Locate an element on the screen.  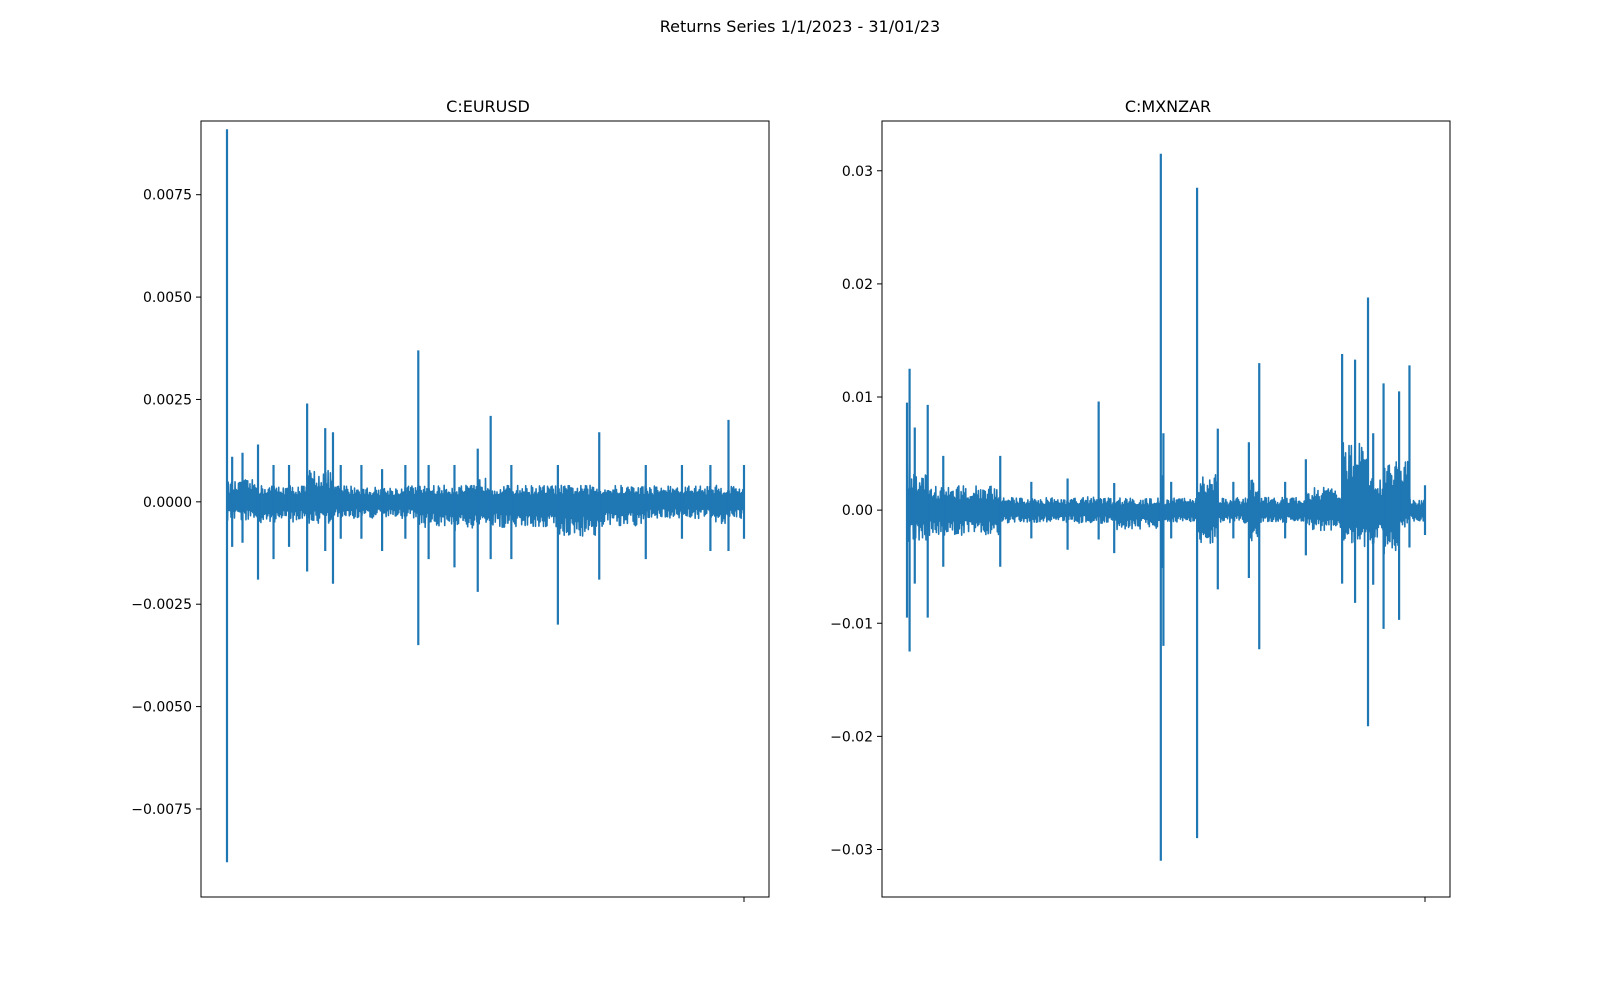
y-tick-label: 0.03 is located at coordinates (857, 172).